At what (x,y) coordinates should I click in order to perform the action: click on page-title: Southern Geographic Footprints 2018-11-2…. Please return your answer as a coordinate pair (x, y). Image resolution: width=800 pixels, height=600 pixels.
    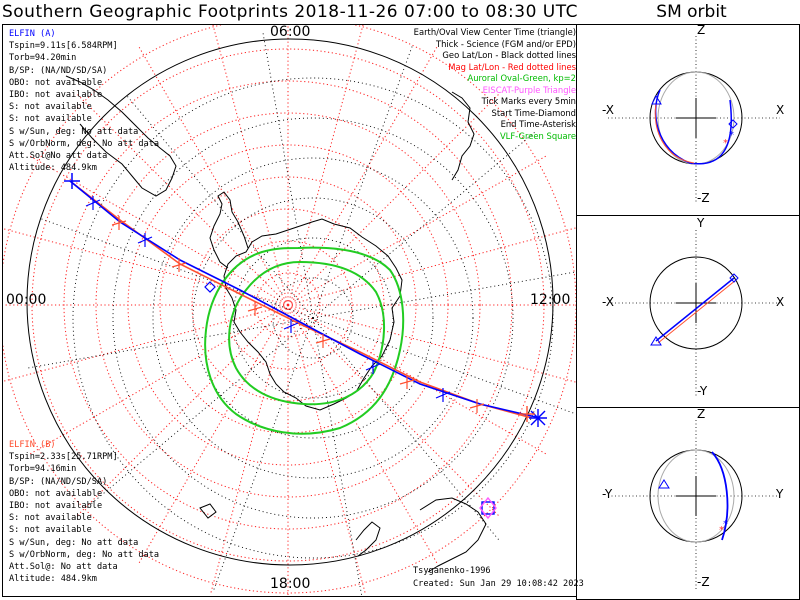
    Looking at the image, I should click on (289, 12).